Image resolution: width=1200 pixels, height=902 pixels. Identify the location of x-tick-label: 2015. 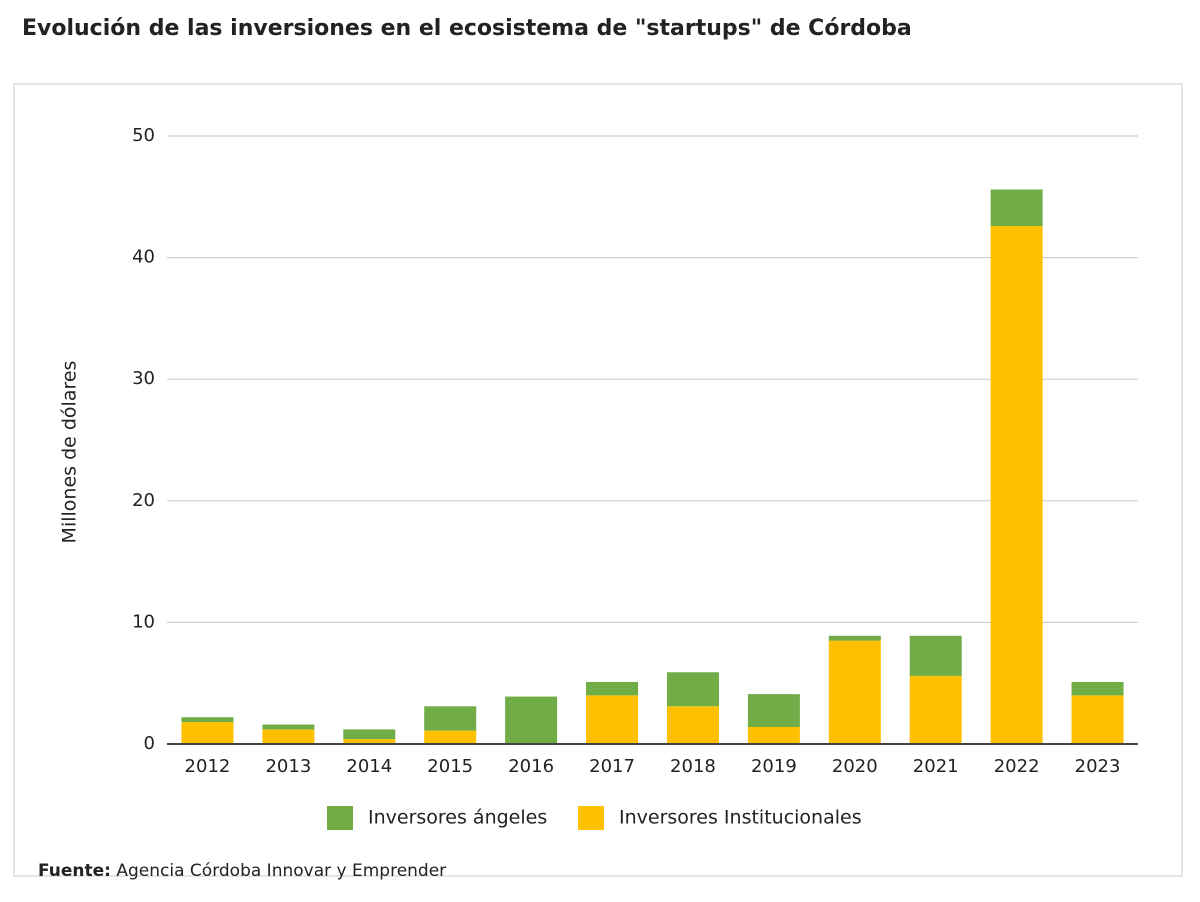
(450, 766).